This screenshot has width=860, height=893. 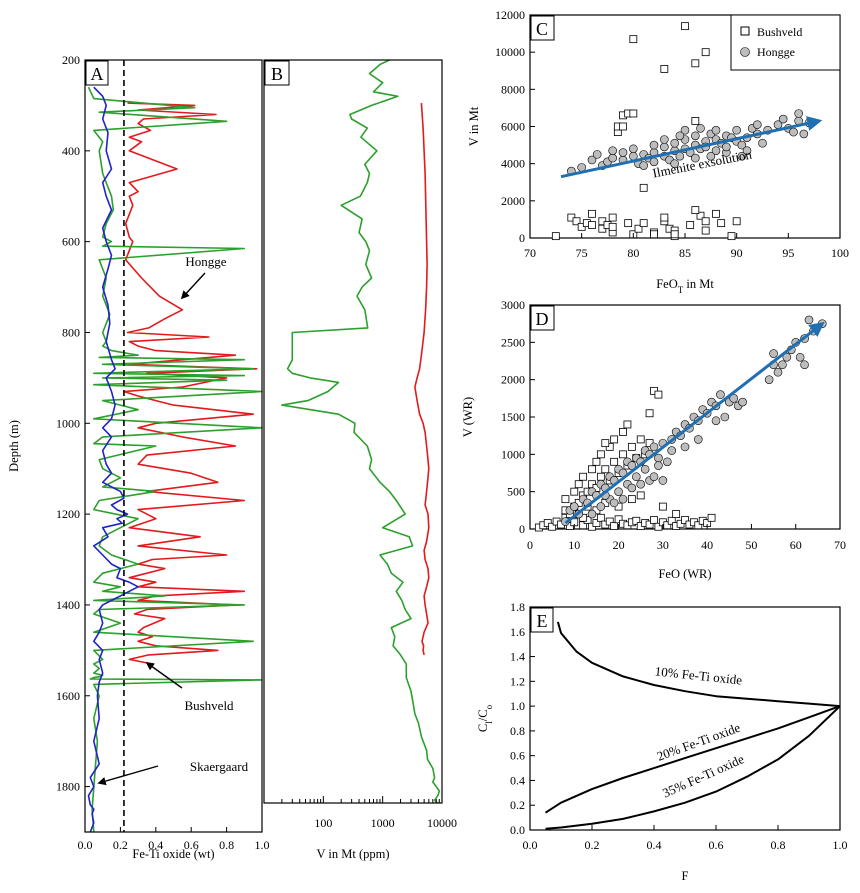 What do you see at coordinates (707, 545) in the screenshot?
I see `x-tick-label: 40` at bounding box center [707, 545].